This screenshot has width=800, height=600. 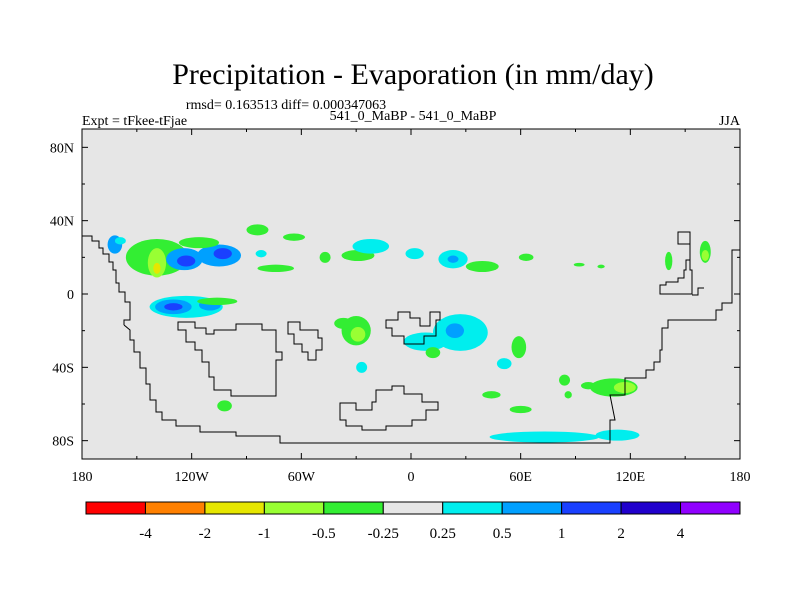 What do you see at coordinates (62, 148) in the screenshot?
I see `y-tick-label: 80N` at bounding box center [62, 148].